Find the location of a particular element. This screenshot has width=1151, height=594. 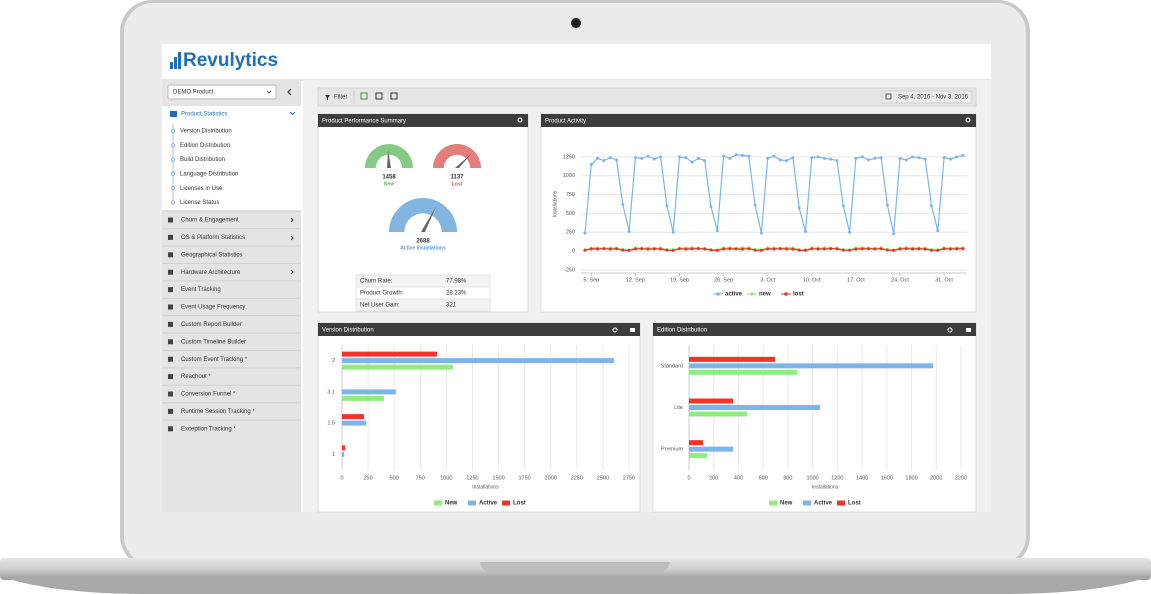

base-bottom is located at coordinates (575, 585).